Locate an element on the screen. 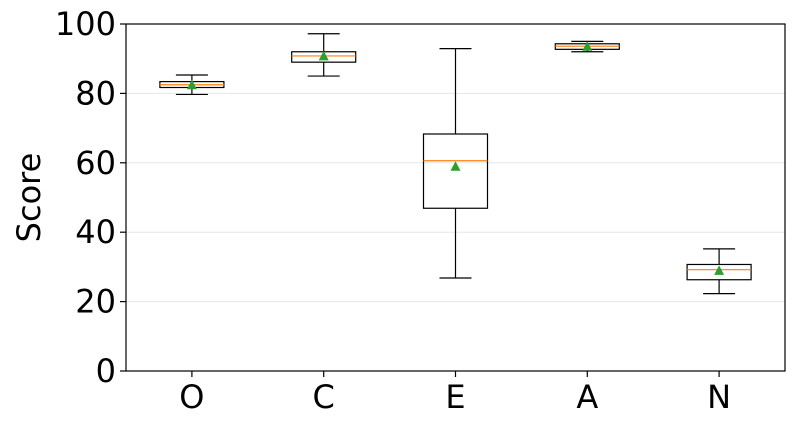 The height and width of the screenshot is (425, 794). box-E is located at coordinates (455, 163).